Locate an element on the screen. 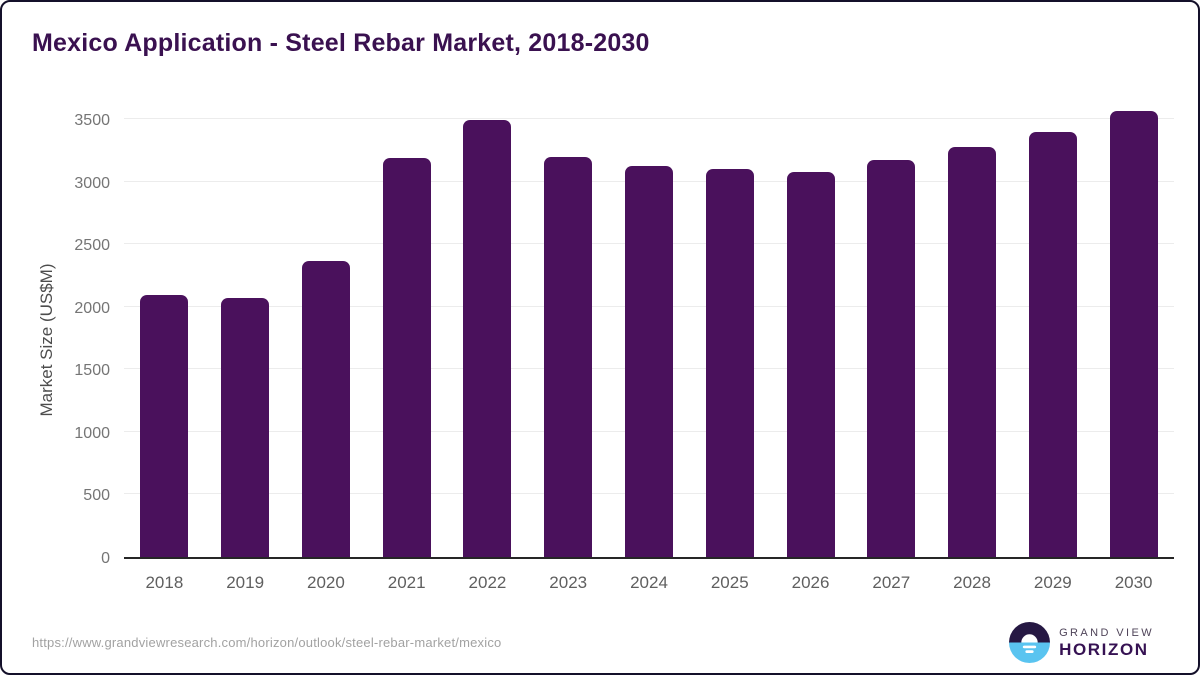 The image size is (1200, 675). x-axis-label-2025: 2025 is located at coordinates (729, 582).